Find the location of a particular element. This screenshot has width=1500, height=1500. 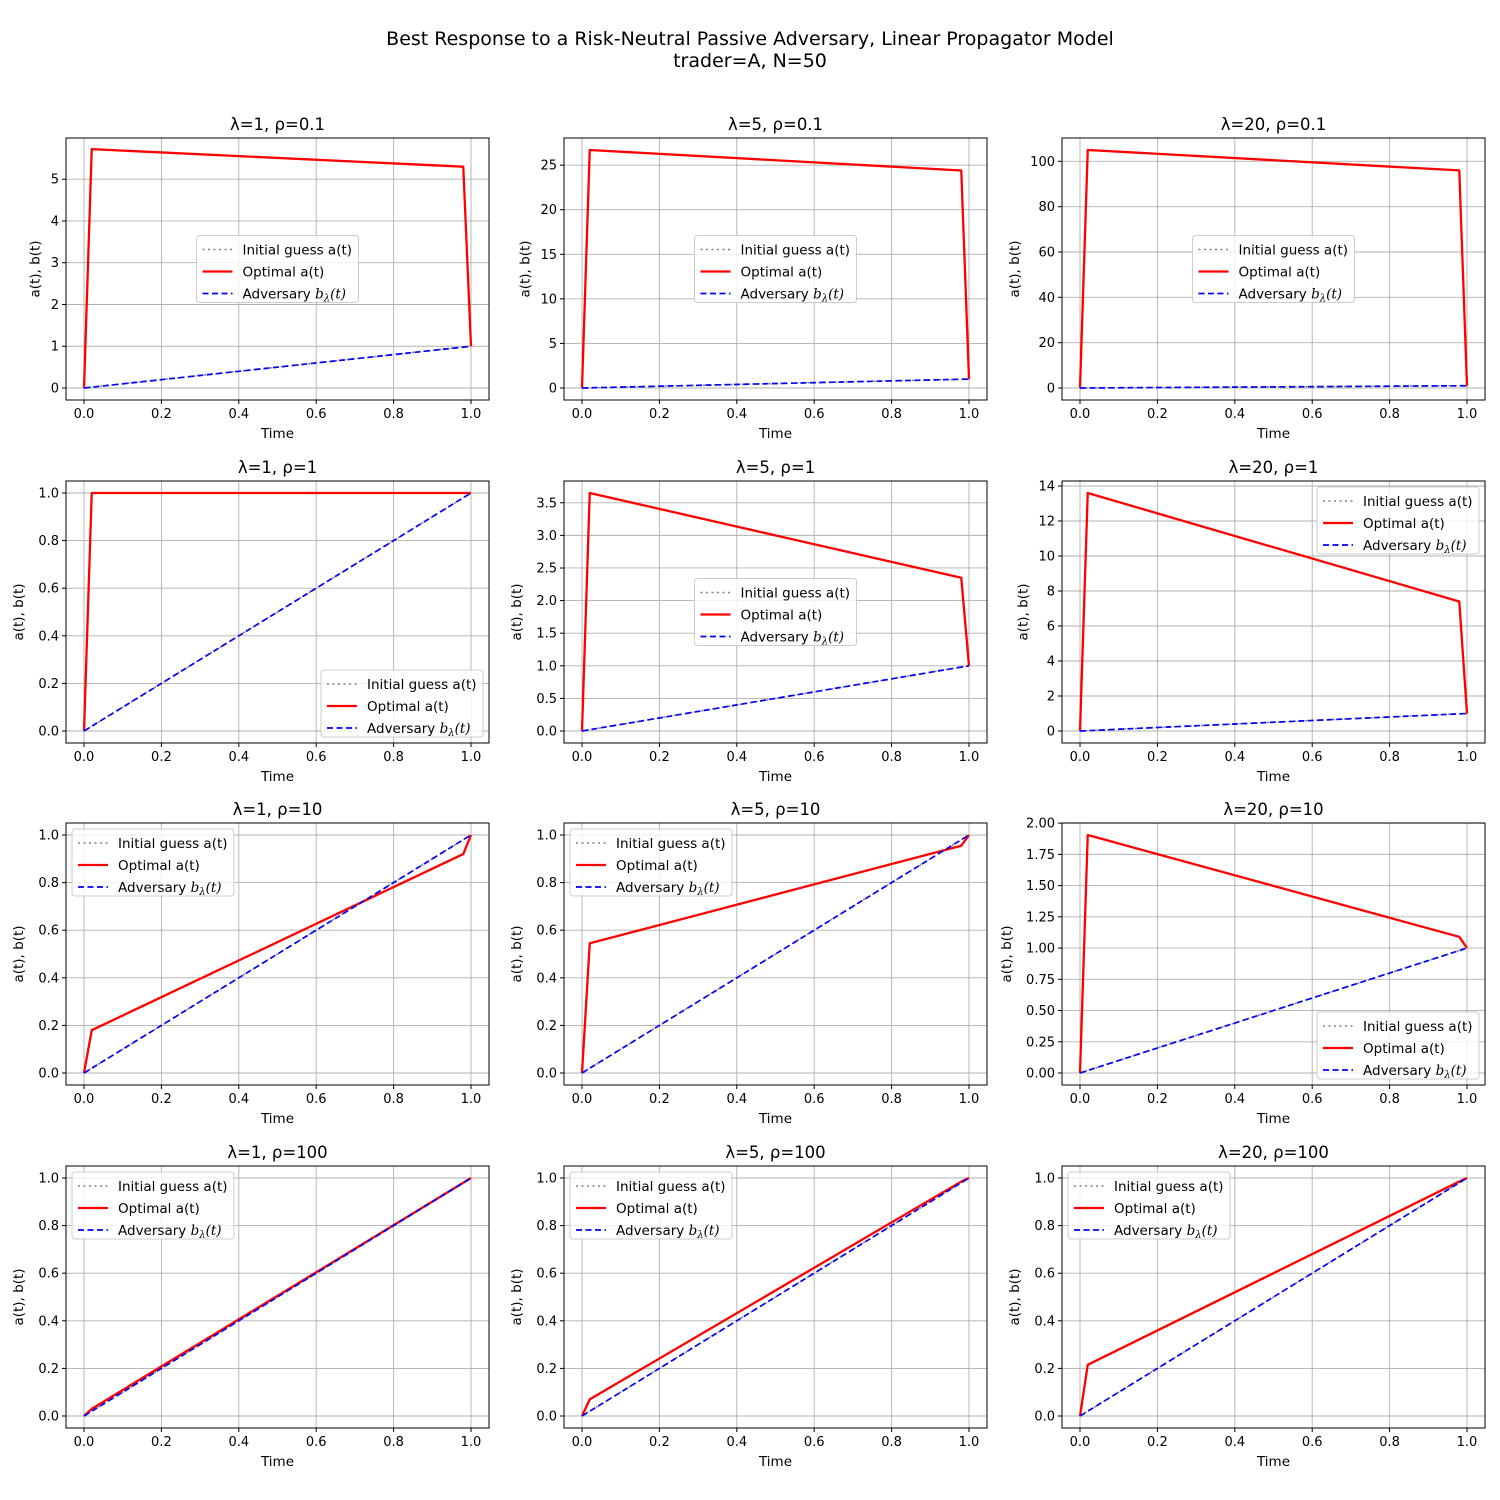

figure-title-line2: trader=A, N=50 is located at coordinates (750, 61).